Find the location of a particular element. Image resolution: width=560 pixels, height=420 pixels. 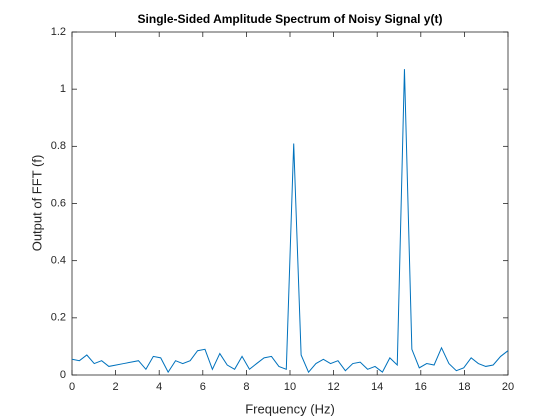

x-tick-label: 10 is located at coordinates (290, 387).